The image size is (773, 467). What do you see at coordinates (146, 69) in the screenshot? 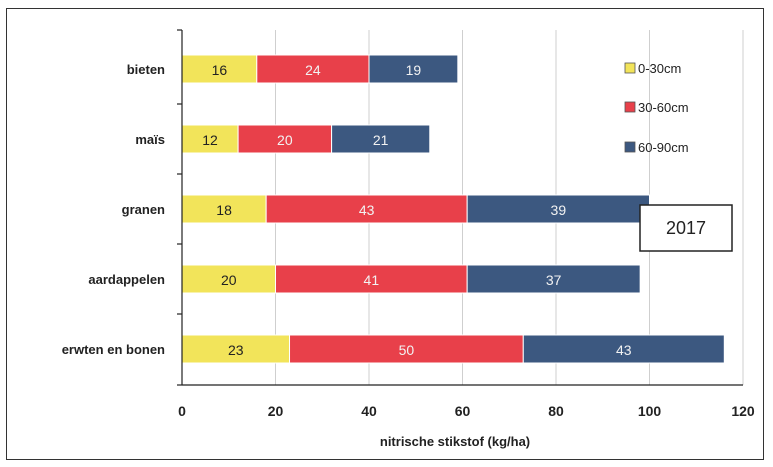
I see `category-label: bieten` at bounding box center [146, 69].